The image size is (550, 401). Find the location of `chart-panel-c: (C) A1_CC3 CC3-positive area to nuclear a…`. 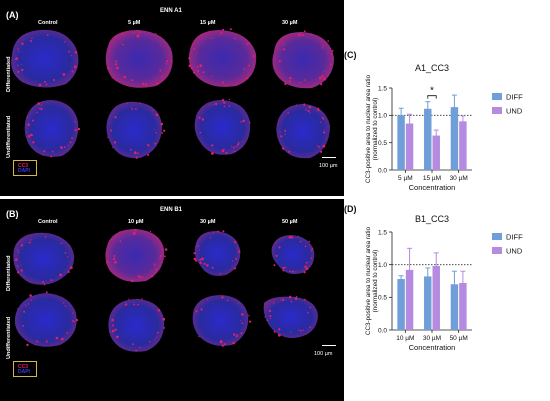

chart-panel-c: (C) A1_CC3 CC3-positive area to nuclear a… is located at coordinates (447, 117).